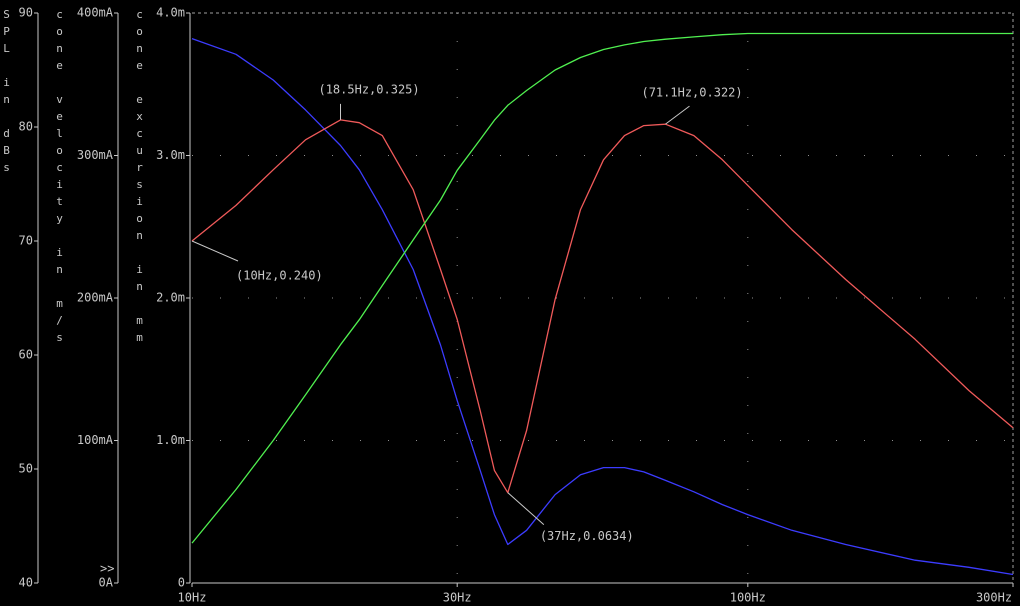  Describe the element at coordinates (139, 178) in the screenshot. I see `y3-axis-title: cone excursion in mm` at that location.